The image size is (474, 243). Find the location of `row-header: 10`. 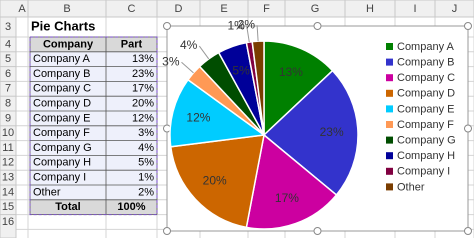

row-header: 10 is located at coordinates (8, 133).